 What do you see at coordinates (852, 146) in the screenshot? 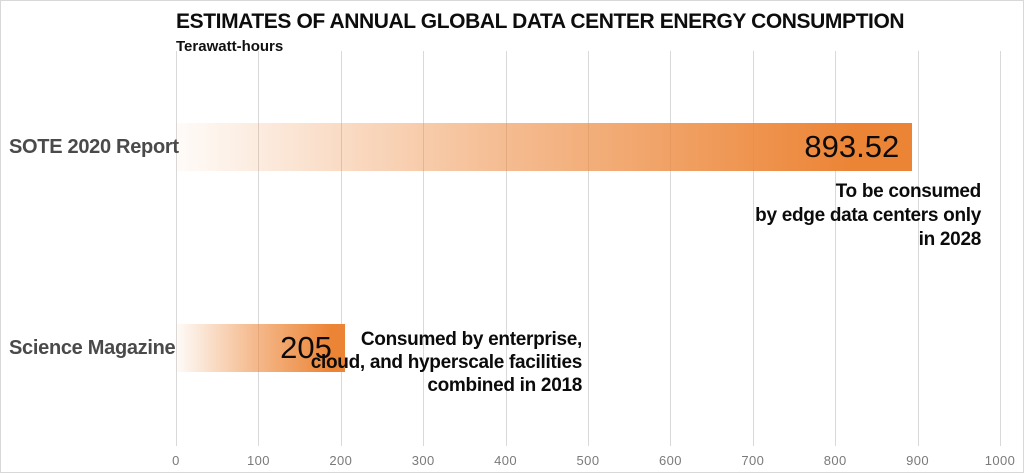
I see `bar-value-label: 893.52` at bounding box center [852, 146].